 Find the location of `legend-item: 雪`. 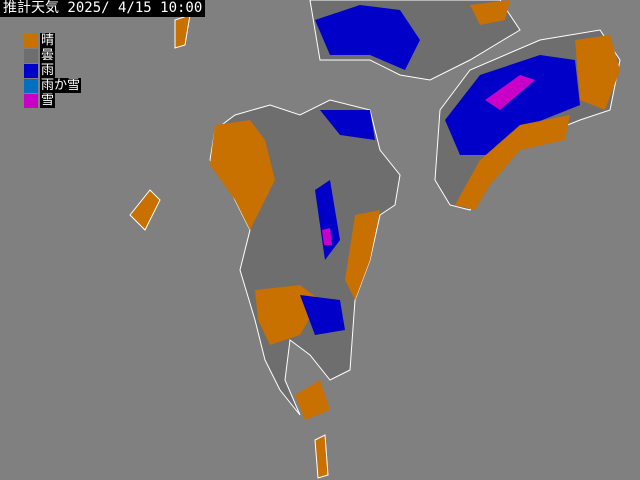

legend-item: 雪 is located at coordinates (52, 100).